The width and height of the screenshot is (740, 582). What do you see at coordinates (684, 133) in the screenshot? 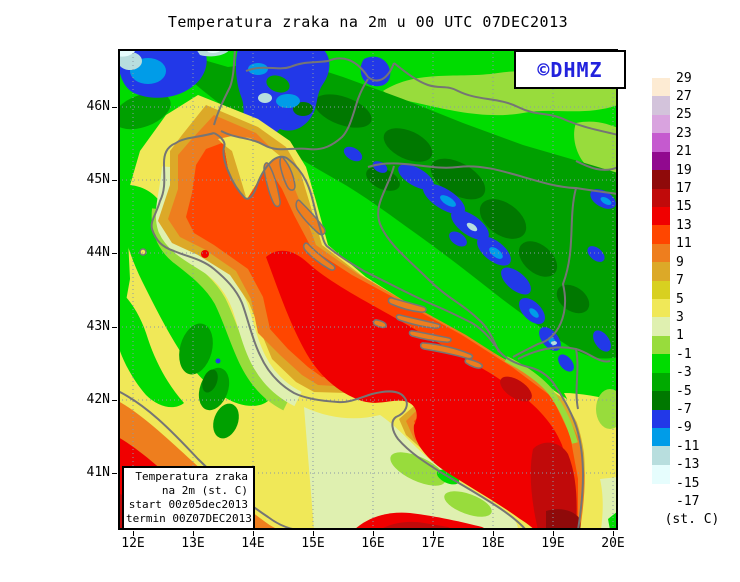
I see `colorbar-tick-label: 23` at bounding box center [684, 133].